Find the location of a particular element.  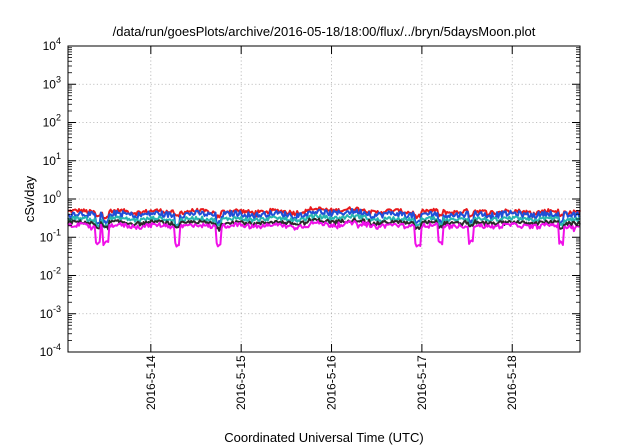

y-tick-label: 10⁻¹ is located at coordinates (50, 235).